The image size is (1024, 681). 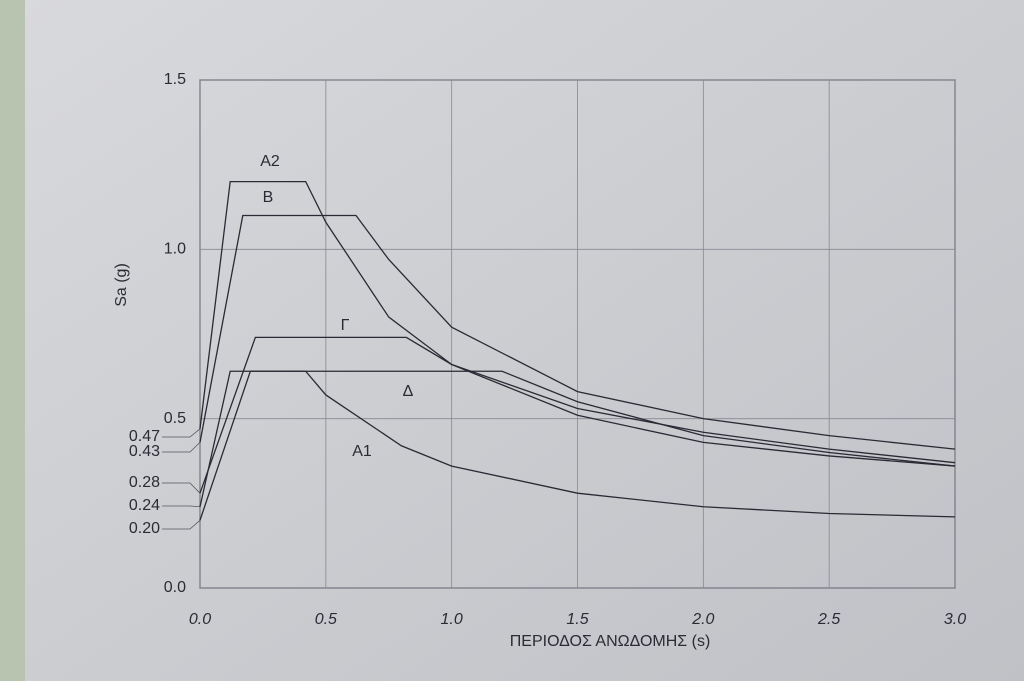 What do you see at coordinates (121, 285) in the screenshot?
I see `y-axis-label: Sa (g)` at bounding box center [121, 285].